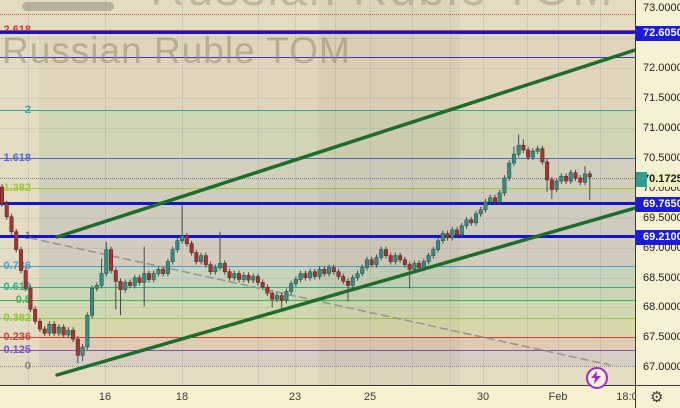  Describe the element at coordinates (317, 396) in the screenshot. I see `time-axis: 16 18 23 25 30 Feb 18:0` at that location.